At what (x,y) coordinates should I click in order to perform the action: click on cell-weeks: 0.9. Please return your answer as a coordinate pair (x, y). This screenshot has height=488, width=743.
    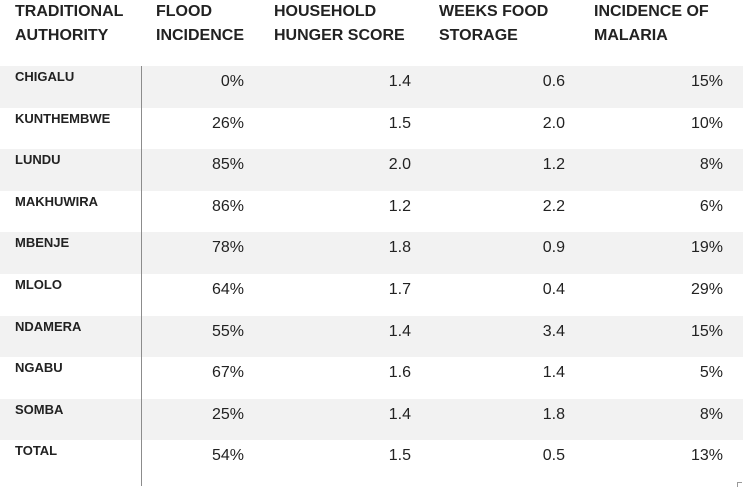
    Looking at the image, I should click on (553, 248).